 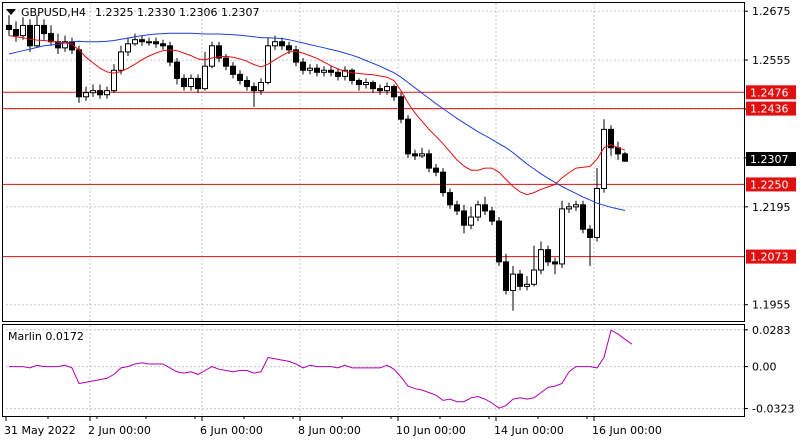 What do you see at coordinates (771, 174) in the screenshot?
I see `level-price-labels: 1.2476 1.2436 1.2250 1.2073` at bounding box center [771, 174].